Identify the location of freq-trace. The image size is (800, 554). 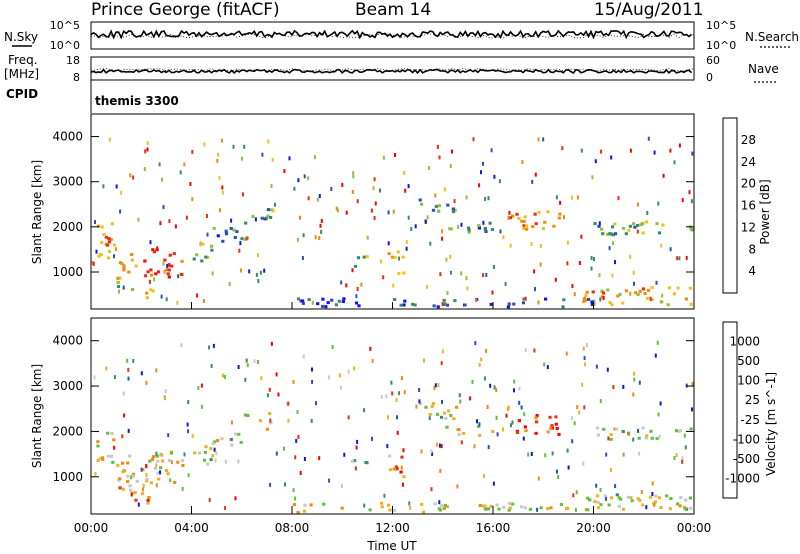
(391, 71).